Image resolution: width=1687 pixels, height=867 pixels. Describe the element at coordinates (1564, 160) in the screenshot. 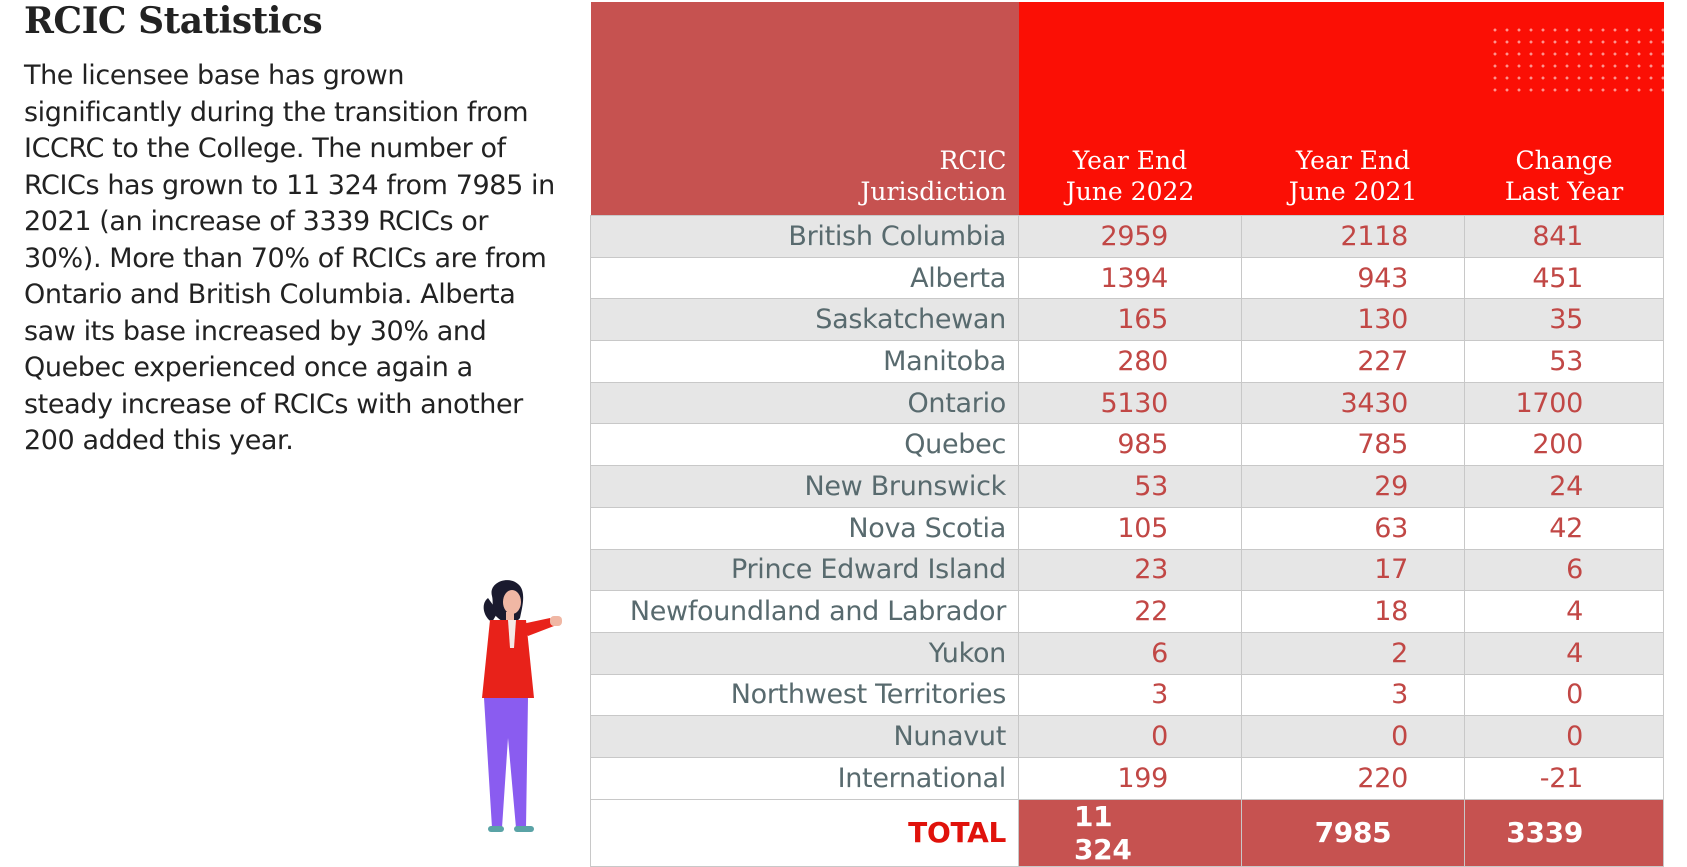

I see `header-change-line1: Change` at that location.